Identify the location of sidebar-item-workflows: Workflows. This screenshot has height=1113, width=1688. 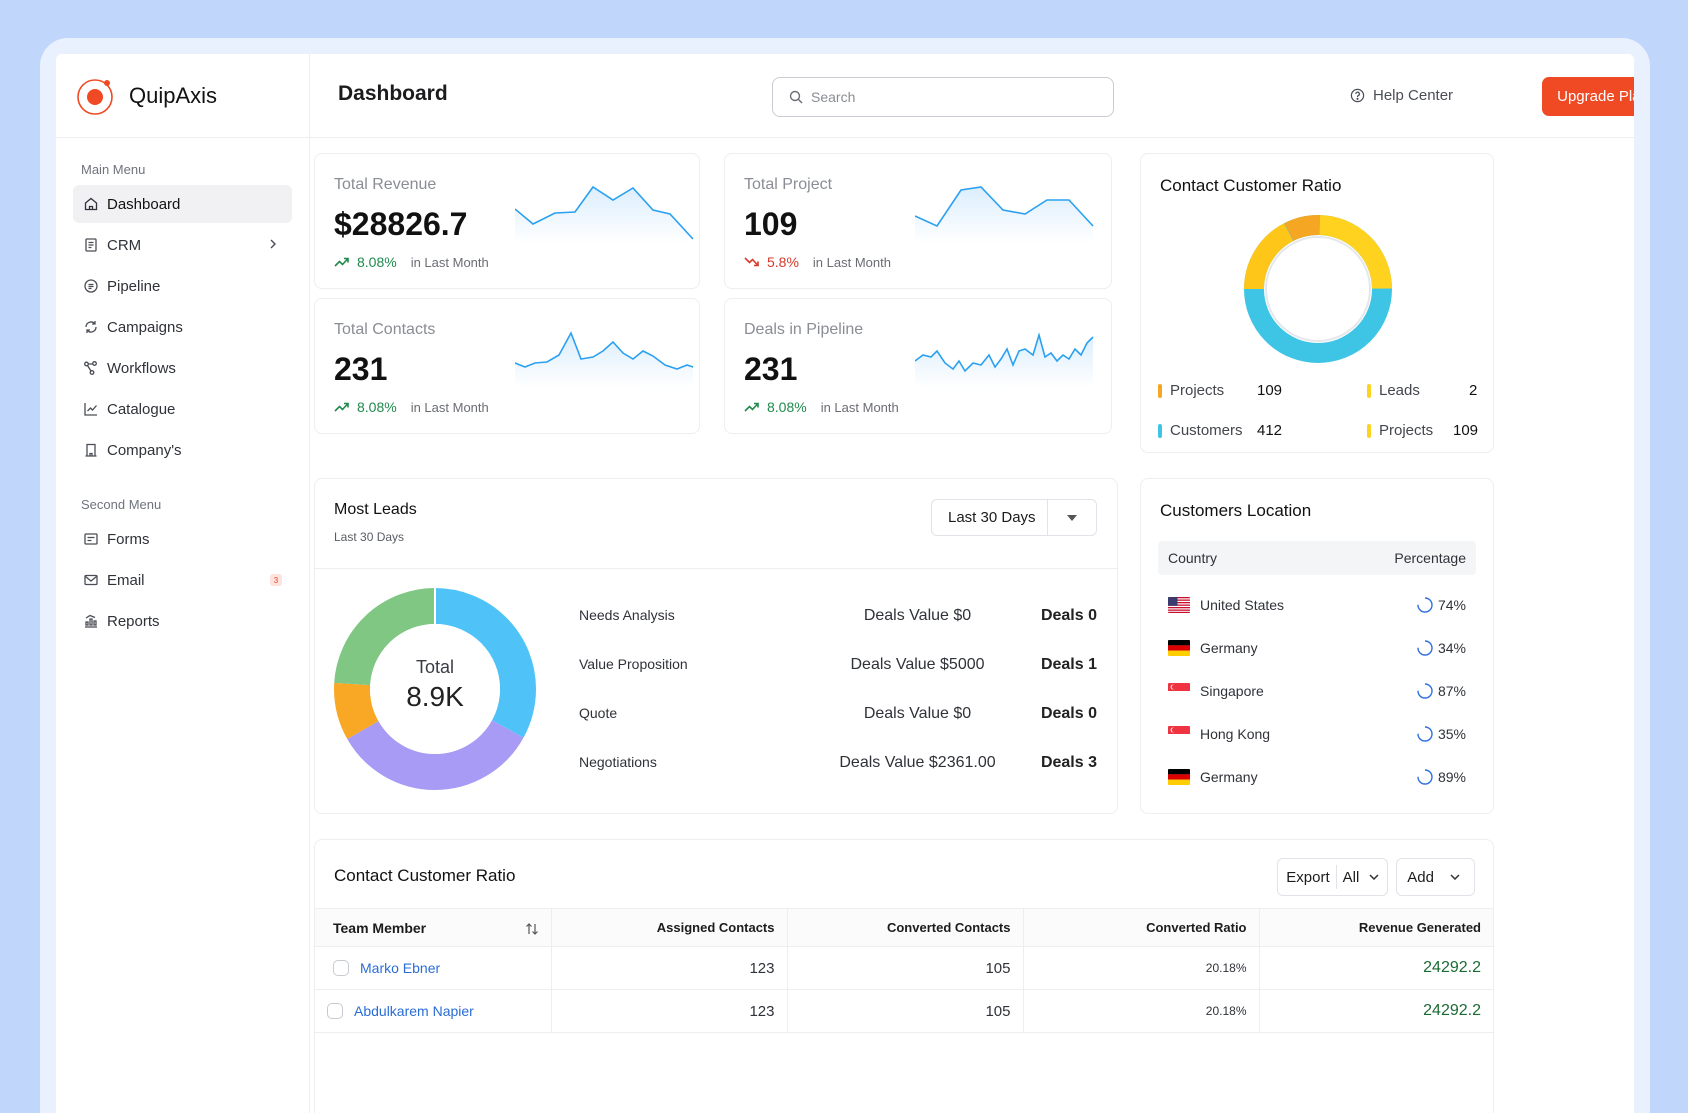
(182, 368).